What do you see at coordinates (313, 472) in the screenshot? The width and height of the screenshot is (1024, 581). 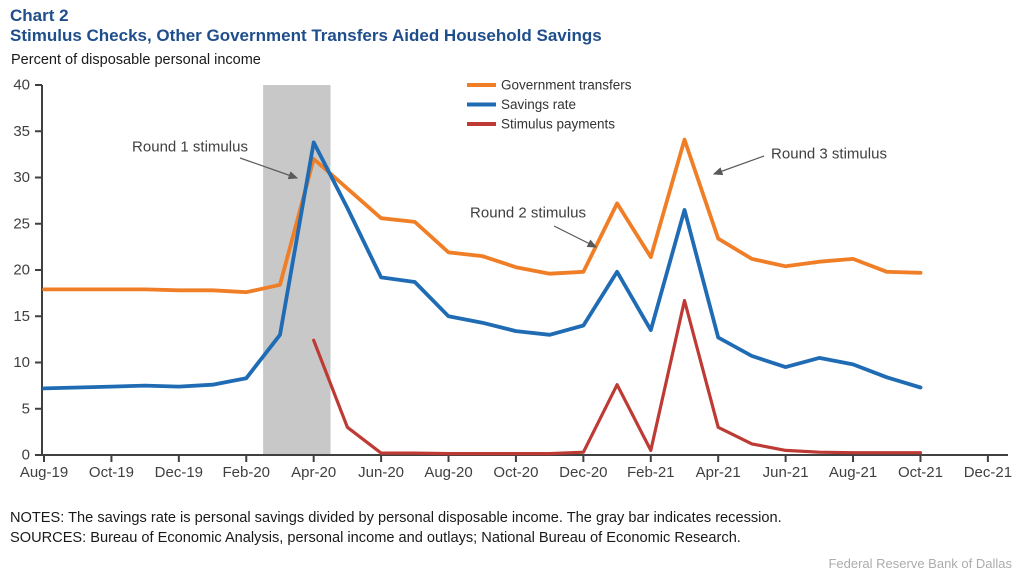 I see `x-tick-label: Apr-20` at bounding box center [313, 472].